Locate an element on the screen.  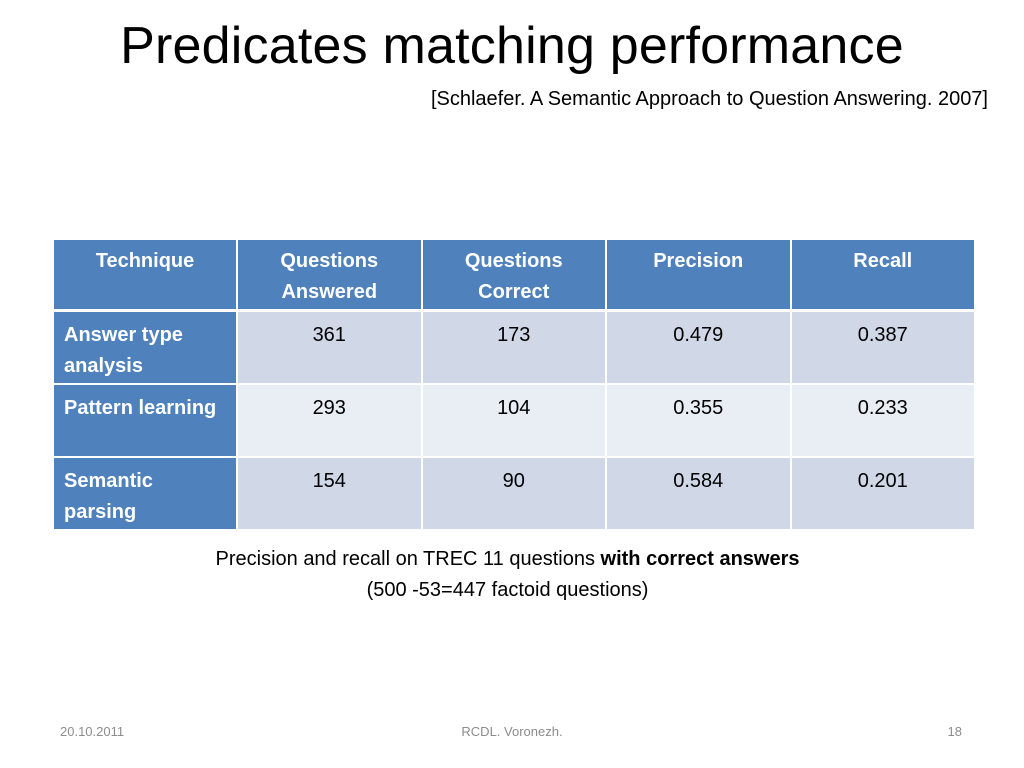
table-row: Pattern learning 293 104 0.355 0.233 is located at coordinates (514, 420).